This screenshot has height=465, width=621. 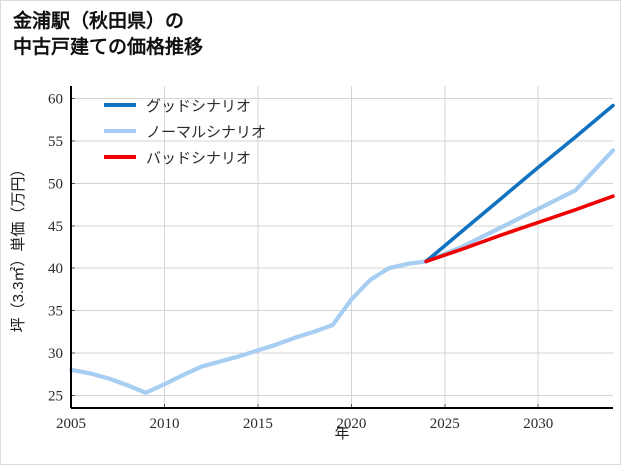 What do you see at coordinates (71, 424) in the screenshot?
I see `x-tick-label: 2005` at bounding box center [71, 424].